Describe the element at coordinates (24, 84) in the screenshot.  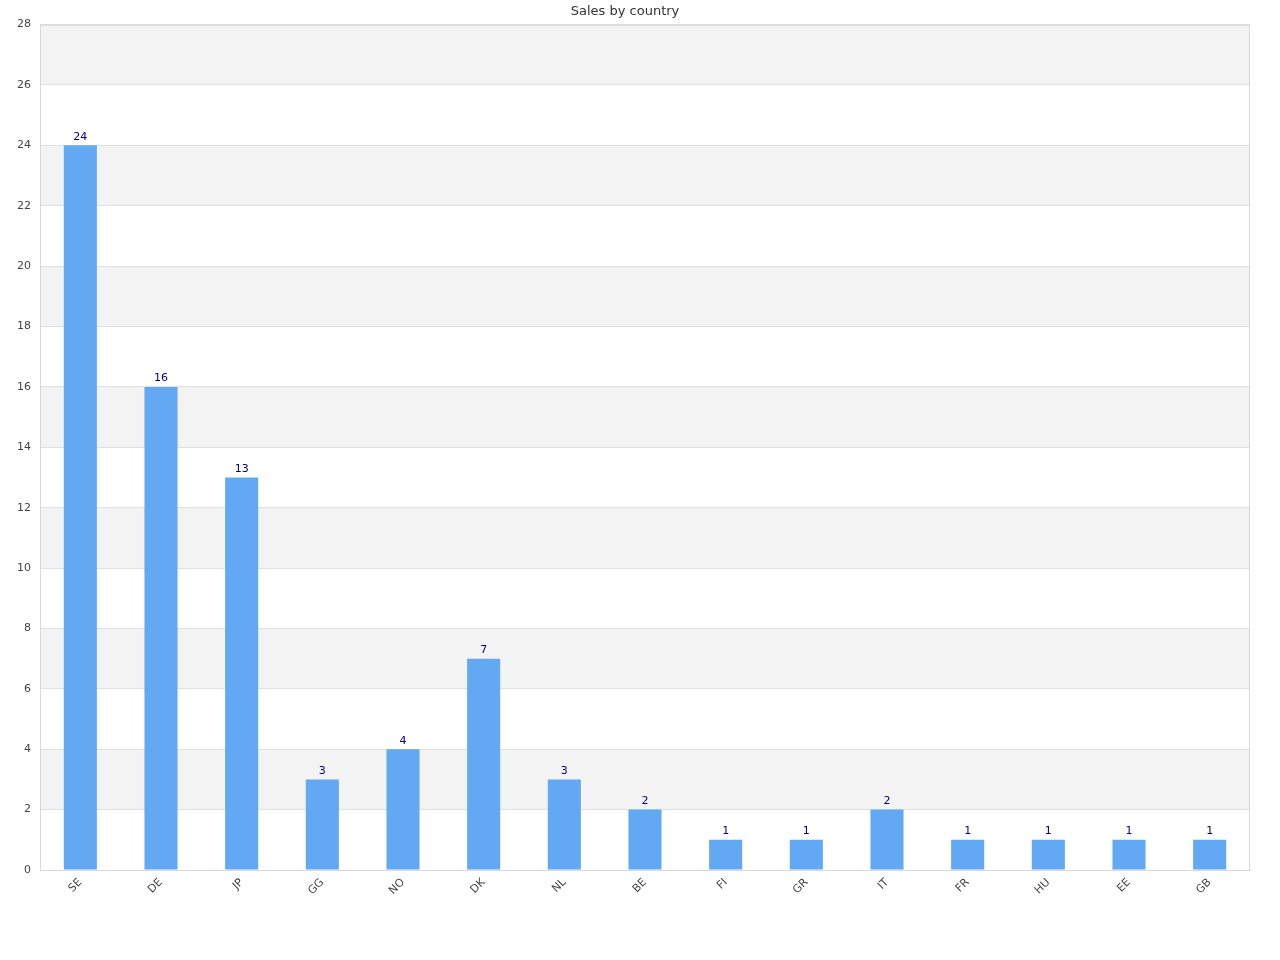
I see `y-tick-label: 26` at that location.